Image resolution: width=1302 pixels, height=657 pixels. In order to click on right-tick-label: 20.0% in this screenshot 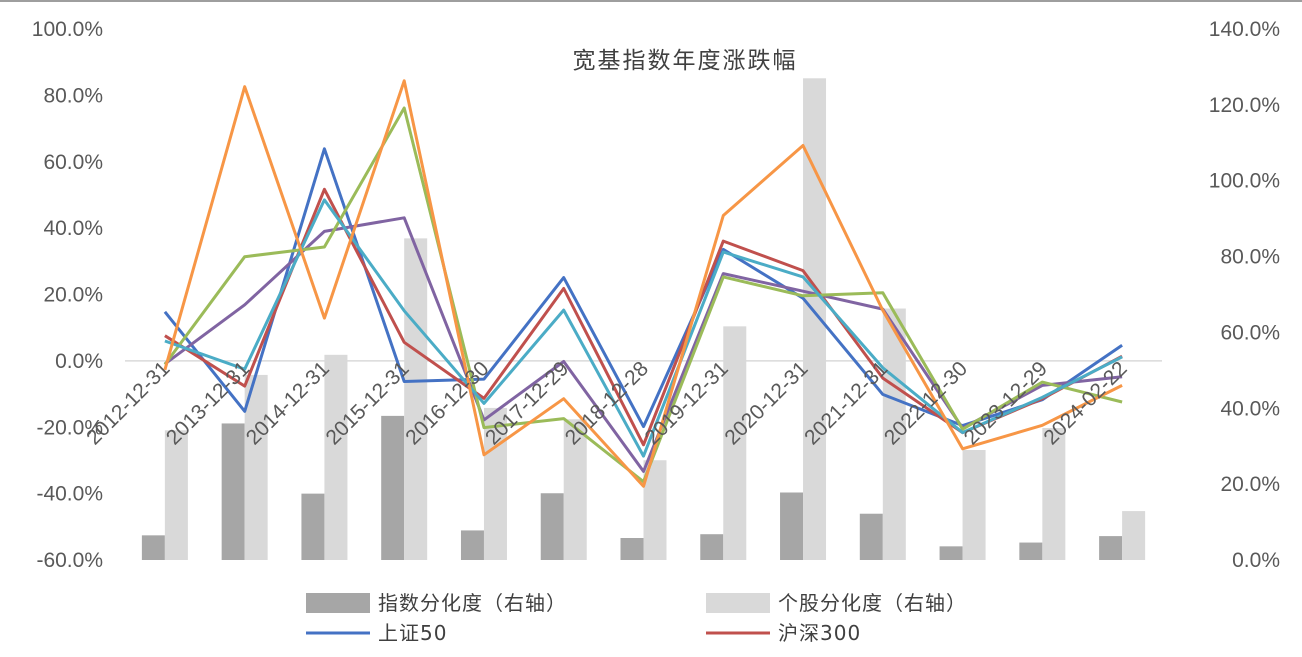, I will do `click(1250, 484)`.